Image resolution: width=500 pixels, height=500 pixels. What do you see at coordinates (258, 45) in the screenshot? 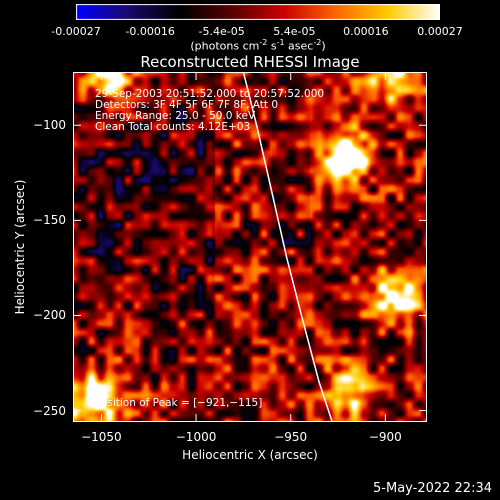
I see `colorbar-units: (photons cm-2 s-1 asec-2)` at bounding box center [258, 45].